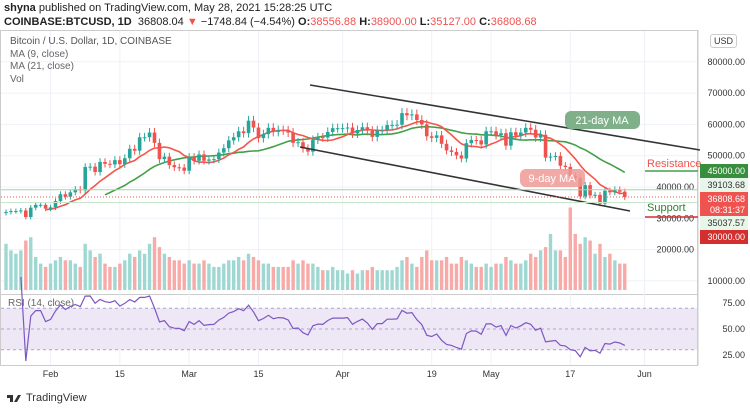  I want to click on channel-upper-line, so click(505, 117).